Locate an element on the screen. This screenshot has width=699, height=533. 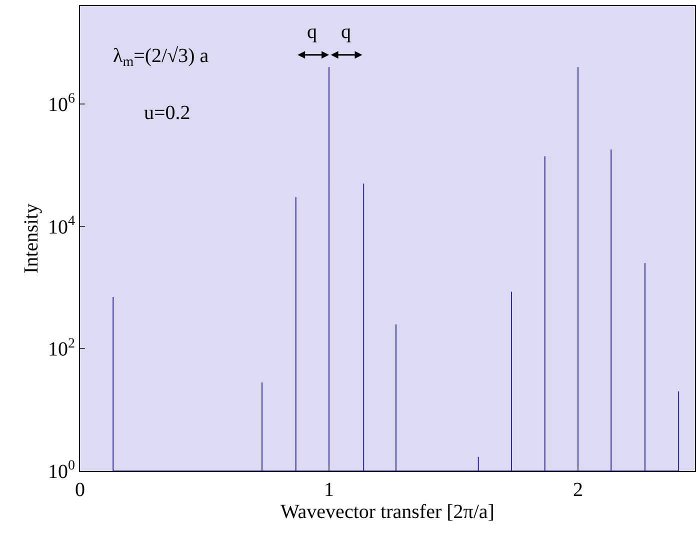
y-tick-label: 10$^{0}$ is located at coordinates (61, 470).